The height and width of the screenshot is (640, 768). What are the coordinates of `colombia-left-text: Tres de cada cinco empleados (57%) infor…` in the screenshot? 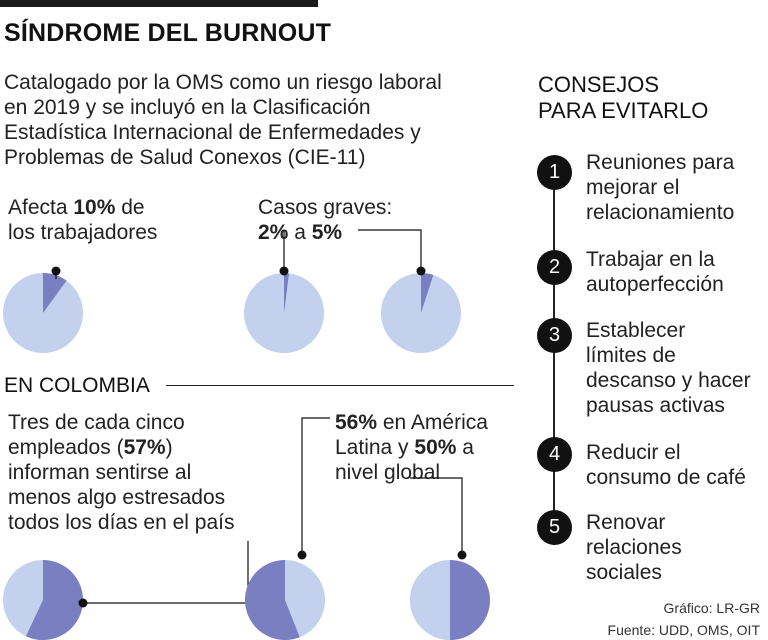 It's located at (121, 472).